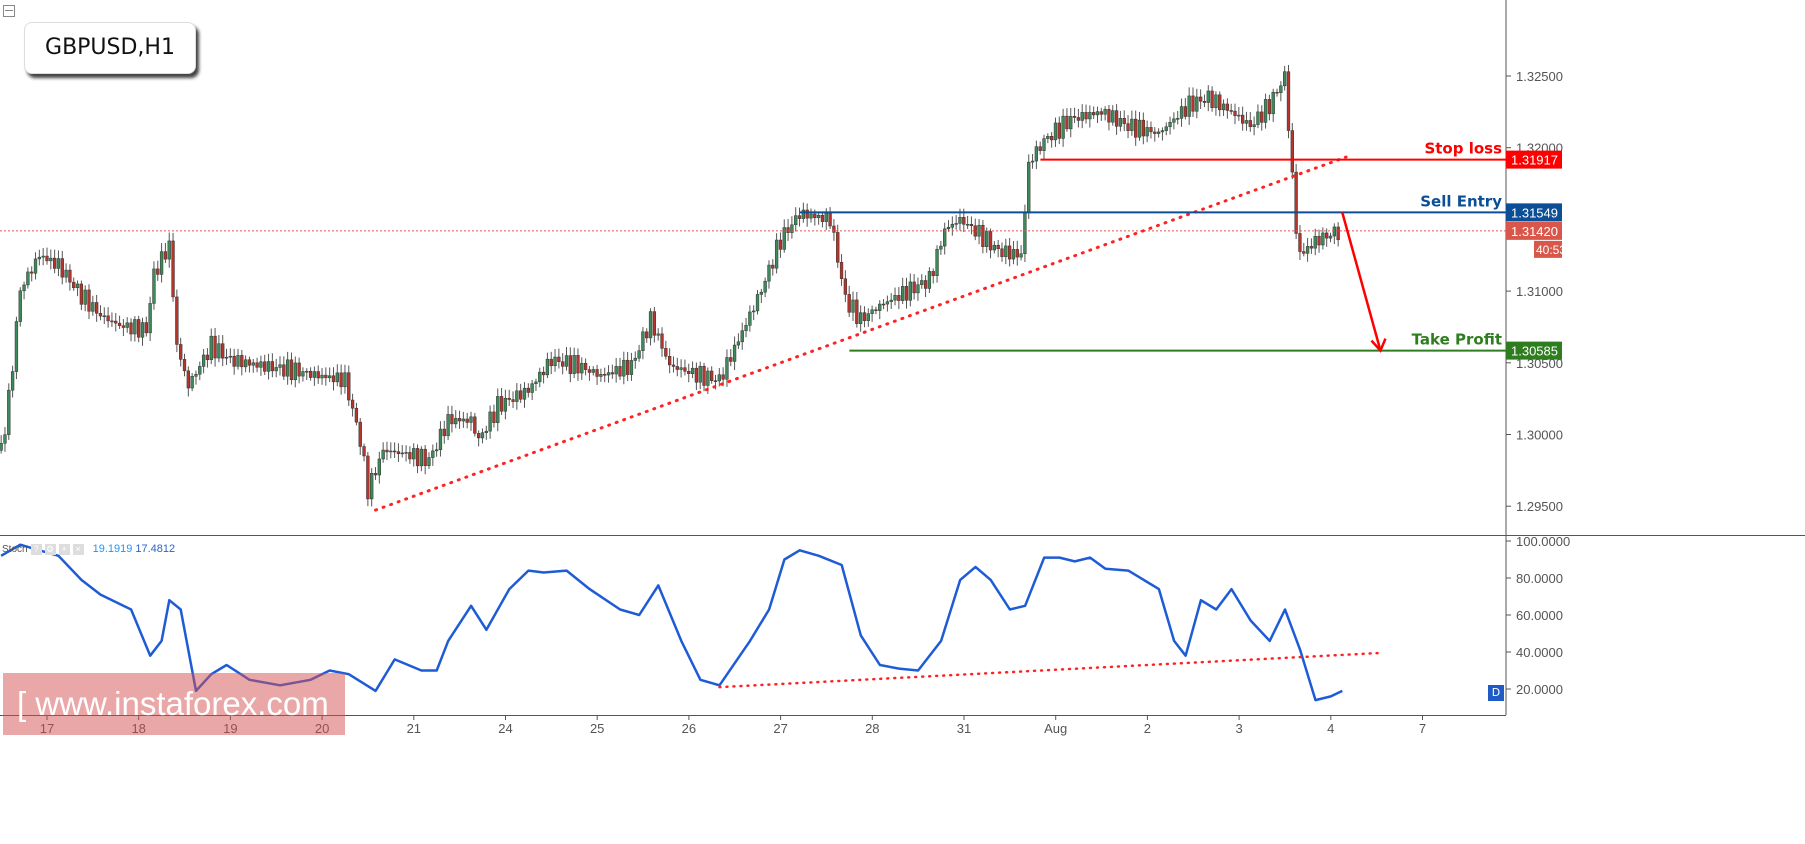  I want to click on countdown-badge, so click(1548, 249).